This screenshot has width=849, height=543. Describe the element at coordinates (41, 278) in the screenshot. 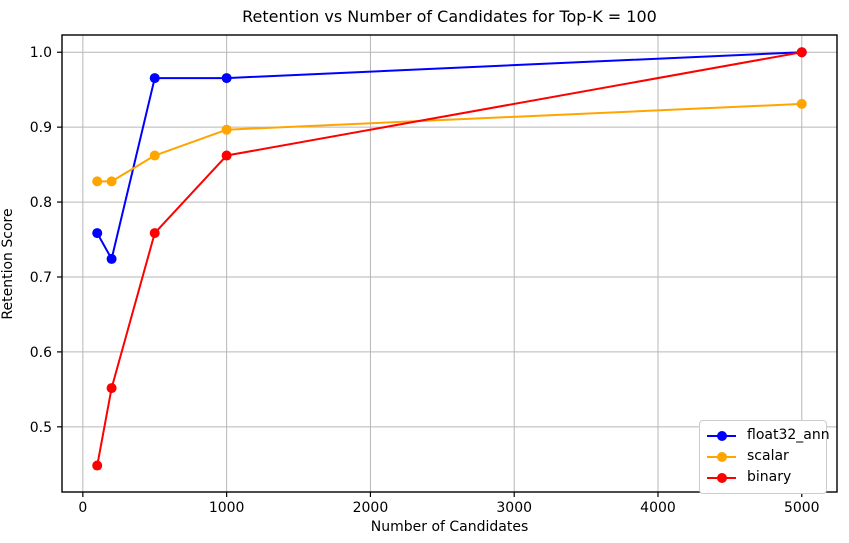

I see `y-tick-label: 0.7` at that location.